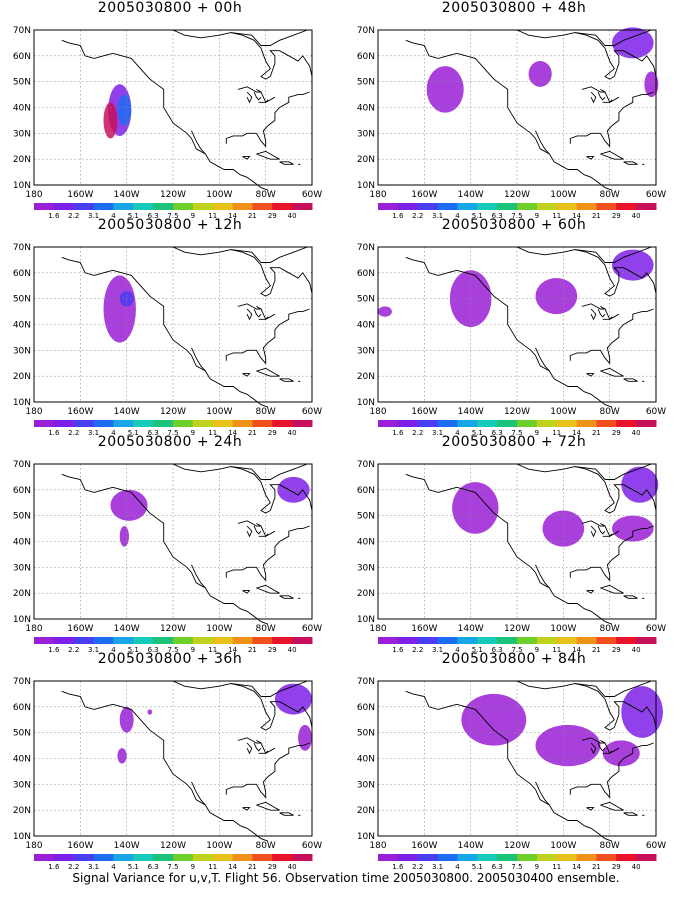  I want to click on colorbar-label: 4, so click(113, 216).